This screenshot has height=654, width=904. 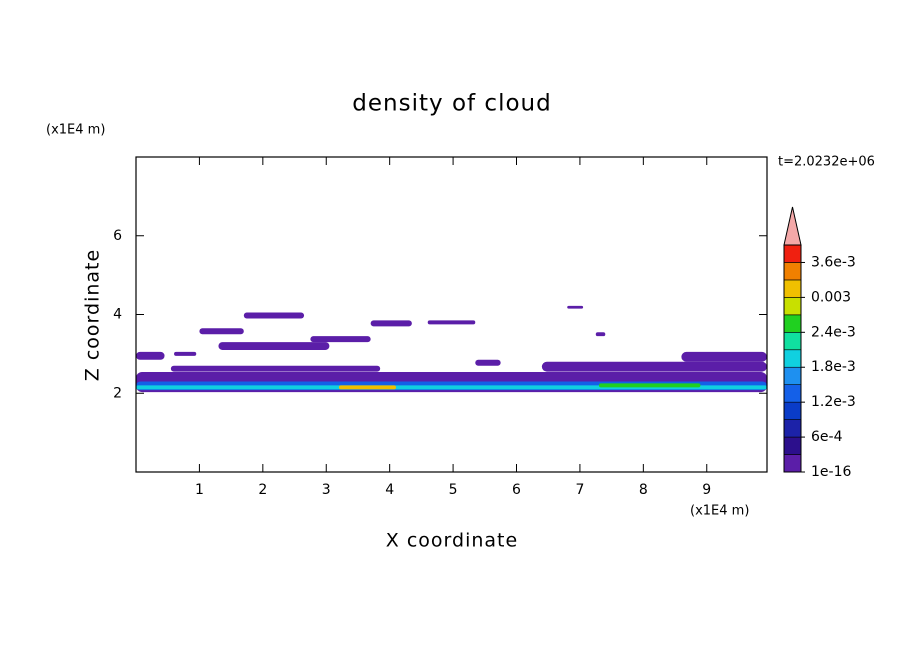 What do you see at coordinates (452, 541) in the screenshot?
I see `x-axis-title: X coordinate` at bounding box center [452, 541].